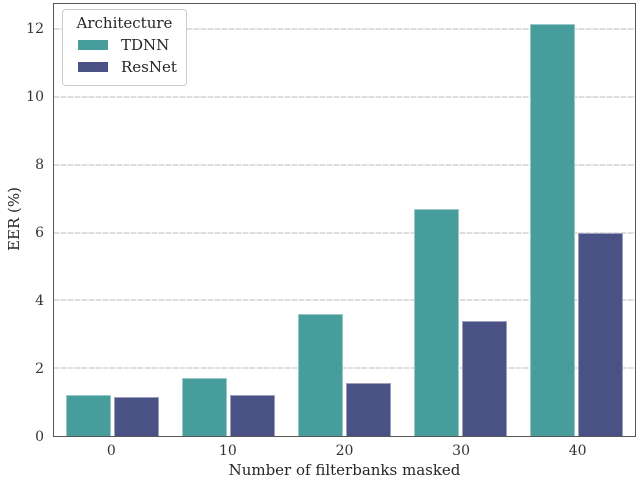 This screenshot has height=481, width=640. What do you see at coordinates (145, 45) in the screenshot?
I see `legend-item-label: TDNN` at bounding box center [145, 45].